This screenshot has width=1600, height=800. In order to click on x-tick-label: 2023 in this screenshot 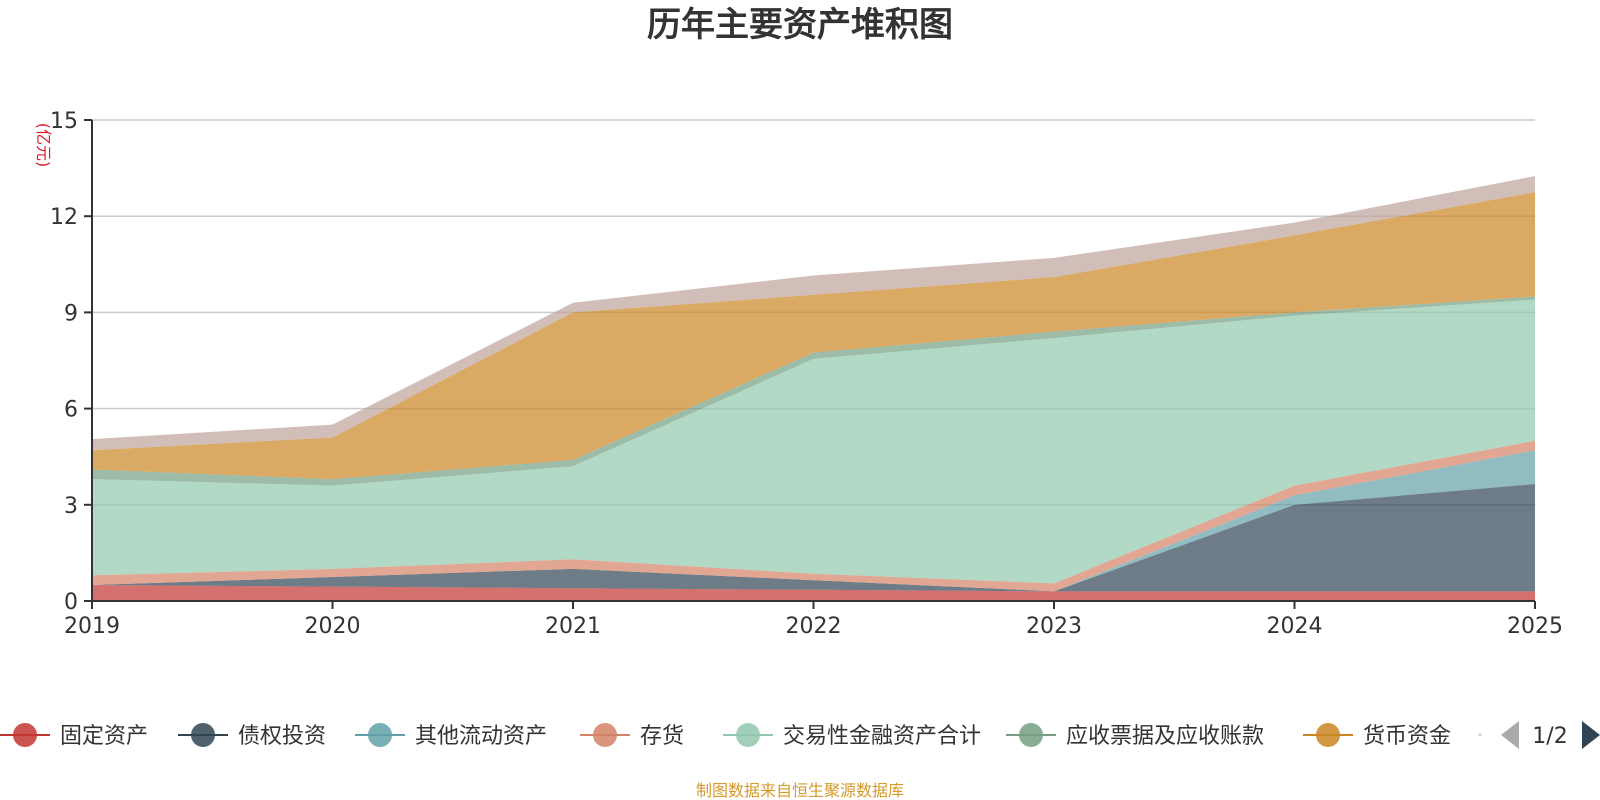, I will do `click(1054, 626)`.